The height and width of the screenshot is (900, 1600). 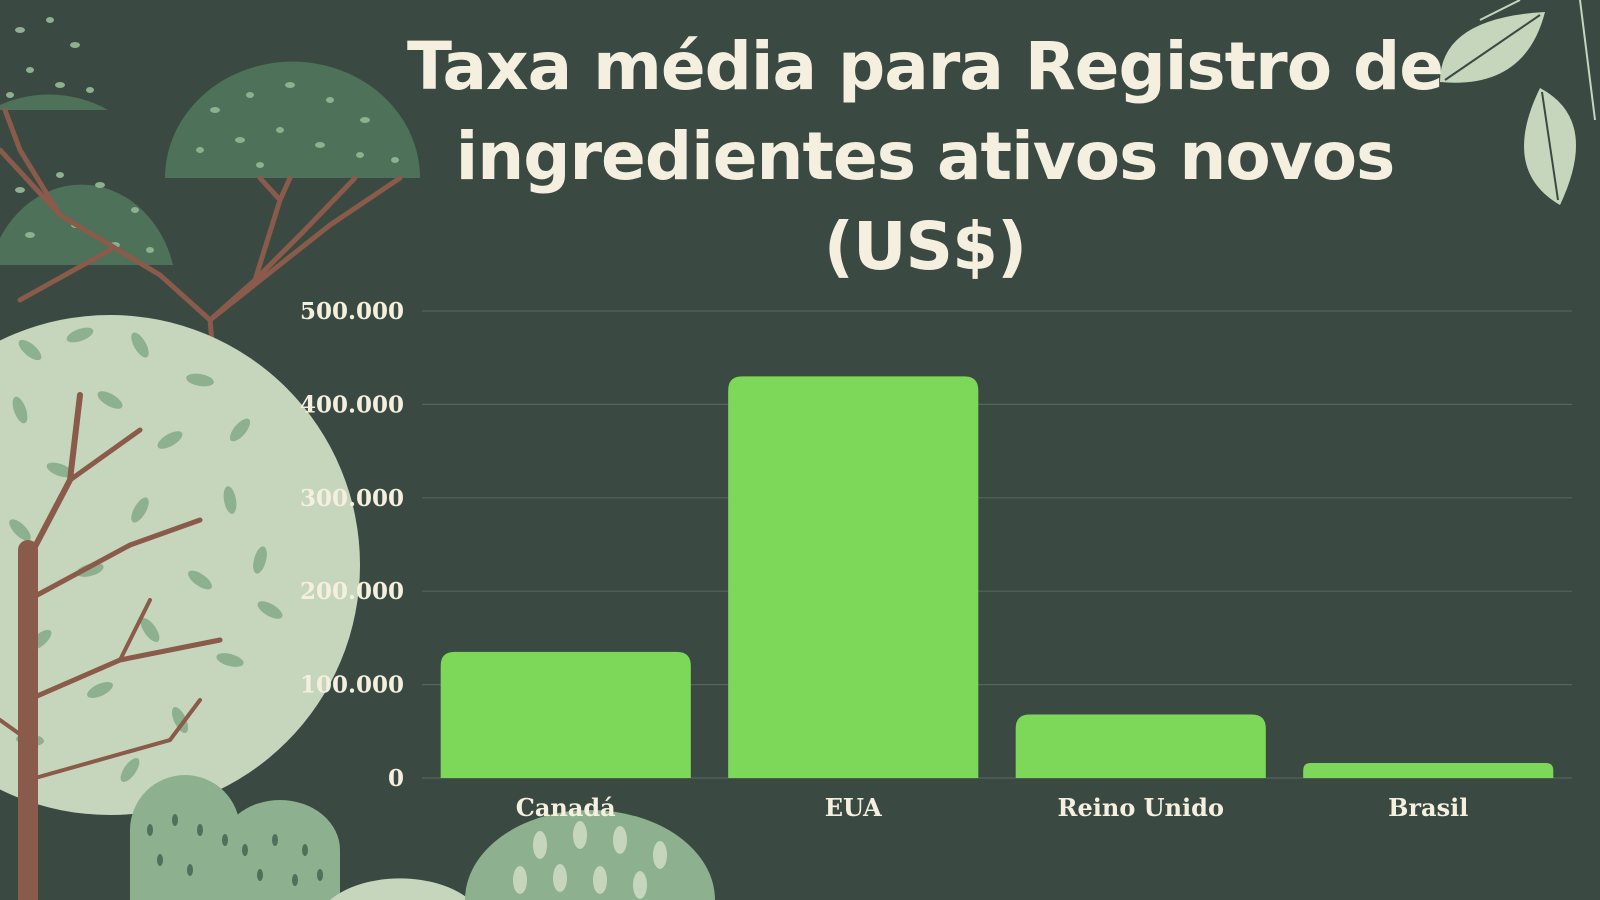 What do you see at coordinates (352, 545) in the screenshot?
I see `y-axis-ticks: 0 100.000 200.000 300.000 400.000 500.000` at bounding box center [352, 545].